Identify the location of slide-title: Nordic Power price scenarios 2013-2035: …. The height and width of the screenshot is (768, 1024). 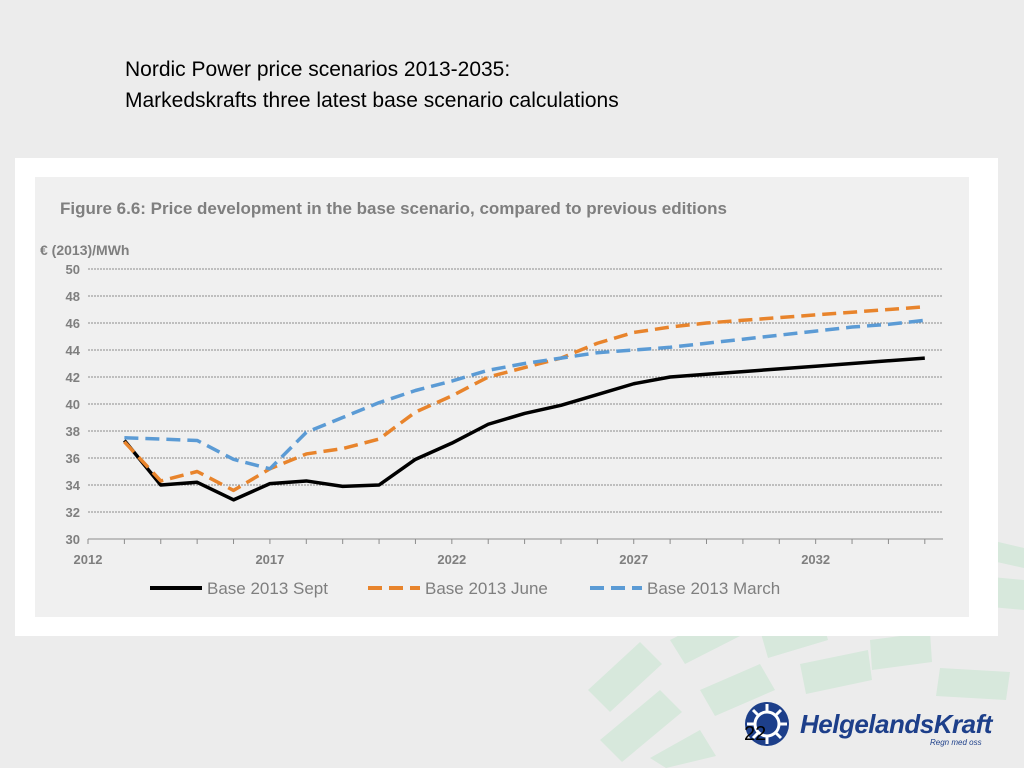
(505, 85).